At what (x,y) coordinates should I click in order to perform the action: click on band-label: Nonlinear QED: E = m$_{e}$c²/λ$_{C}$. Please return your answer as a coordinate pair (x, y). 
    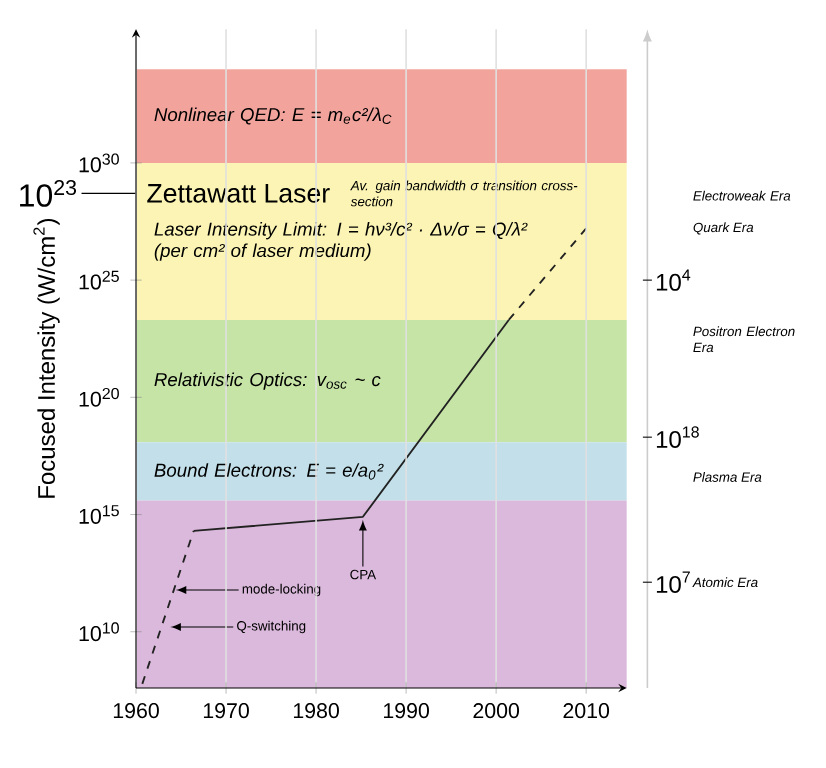
    Looking at the image, I should click on (273, 116).